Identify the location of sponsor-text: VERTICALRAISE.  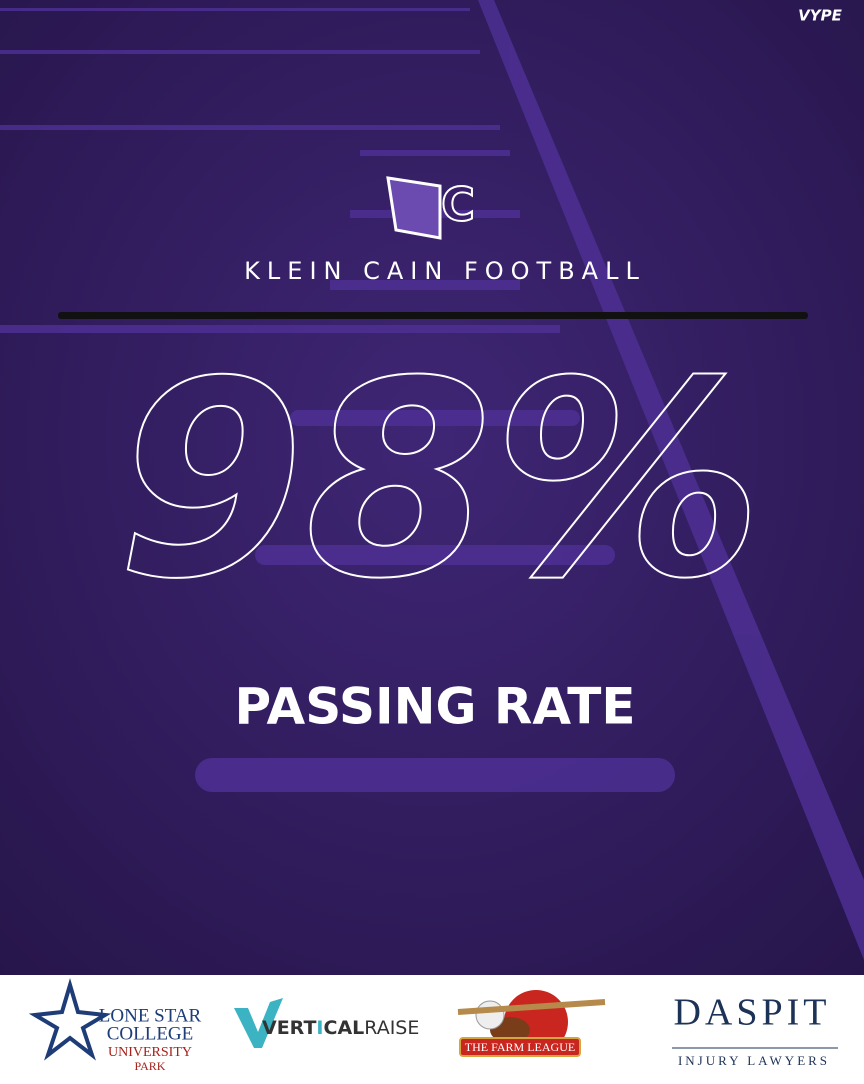
(340, 1028).